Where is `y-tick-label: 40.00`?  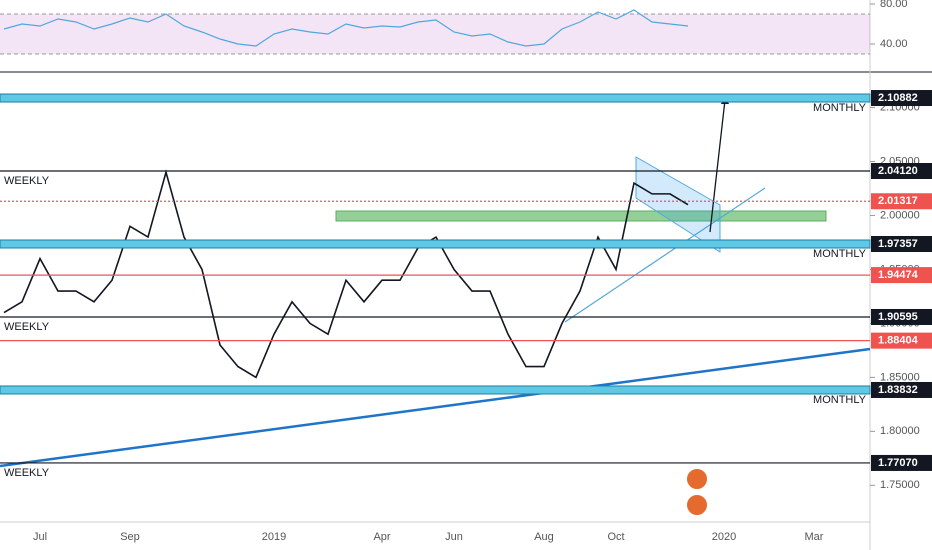 y-tick-label: 40.00 is located at coordinates (894, 44).